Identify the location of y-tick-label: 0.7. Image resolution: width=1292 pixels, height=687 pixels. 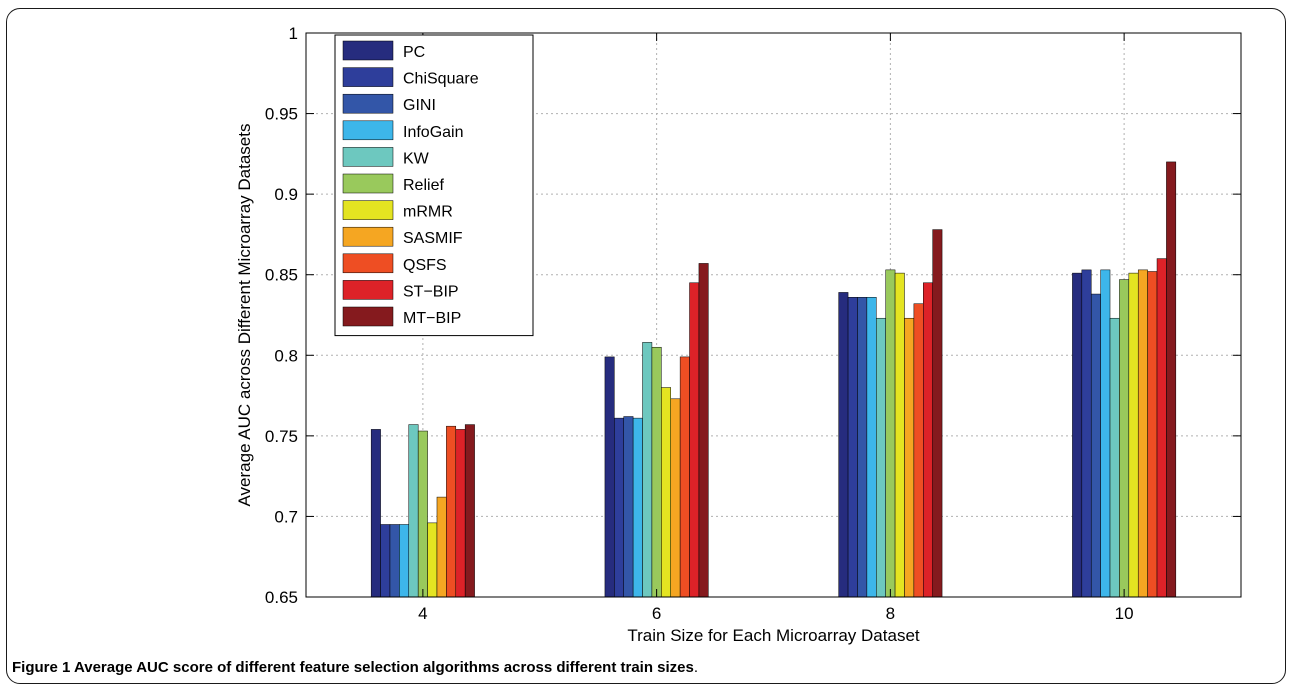
(286, 516).